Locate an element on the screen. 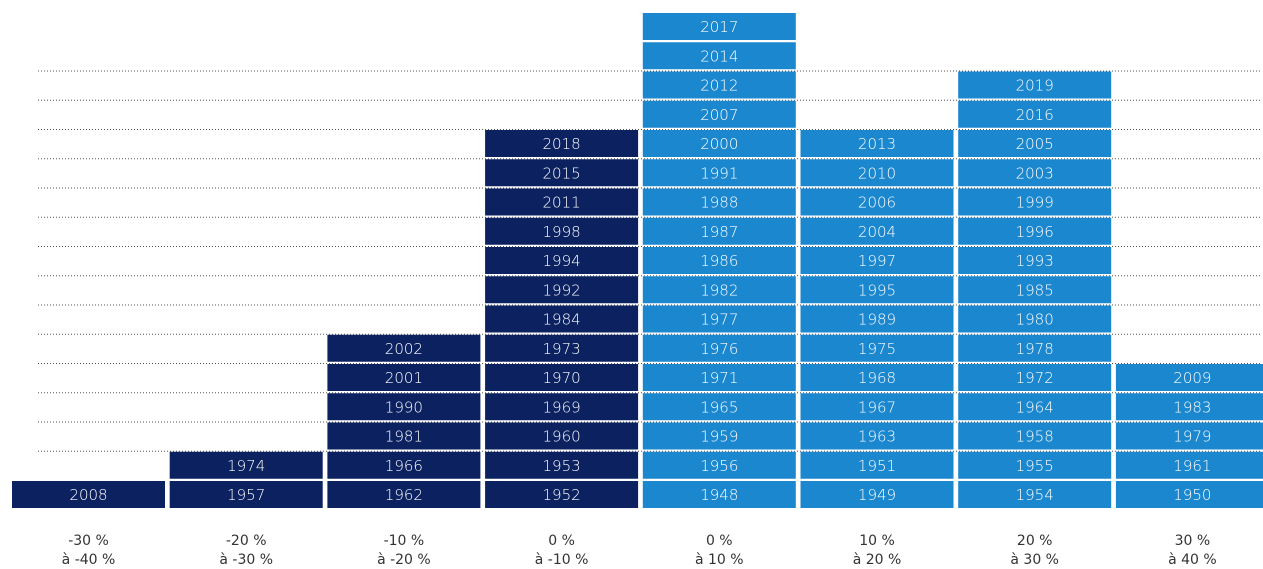 The height and width of the screenshot is (569, 1263). year-label: 1965 is located at coordinates (719, 407).